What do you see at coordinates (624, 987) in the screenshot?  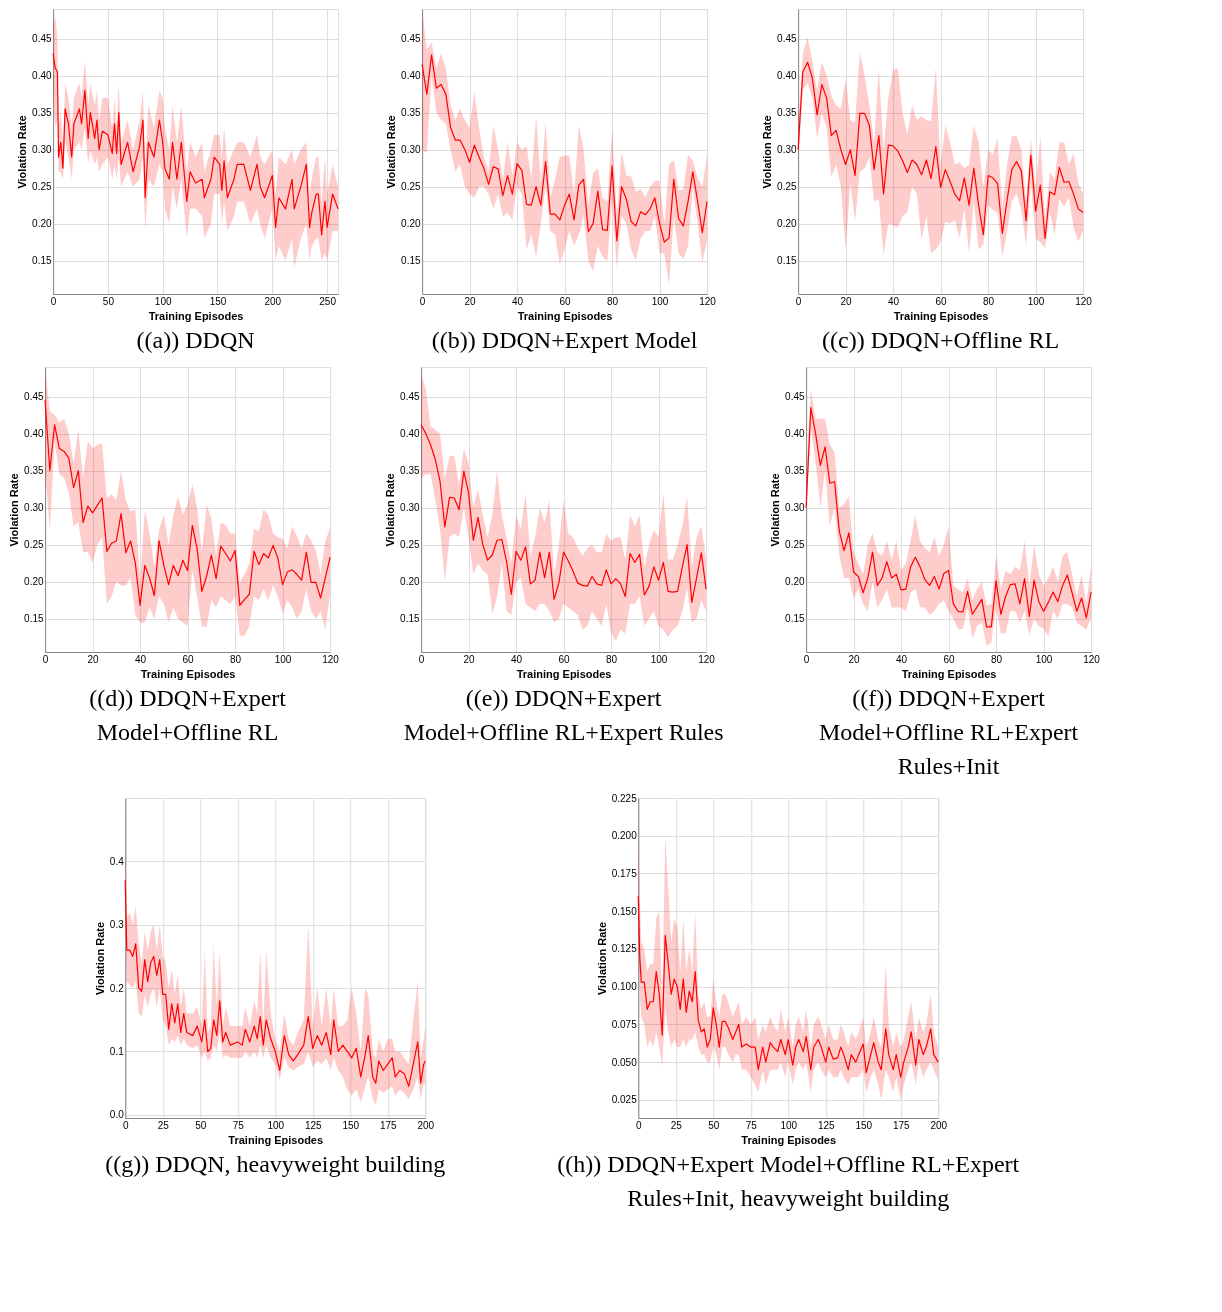 I see `y-tick-label: 0.100` at bounding box center [624, 987].